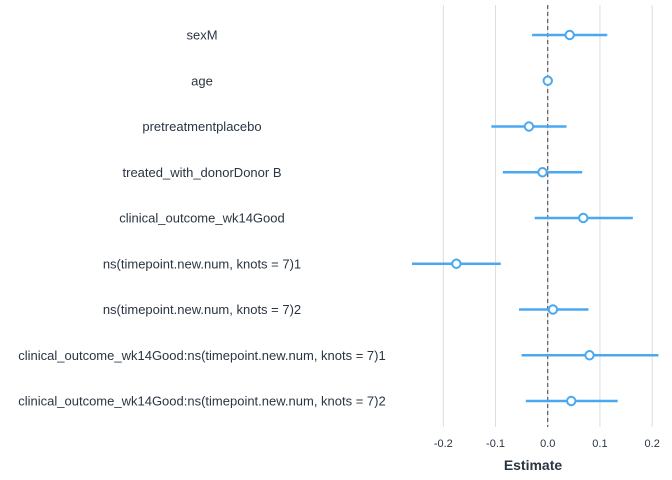 The width and height of the screenshot is (672, 480). What do you see at coordinates (202, 172) in the screenshot?
I see `term-label: treated_with_donorDonor B` at bounding box center [202, 172].